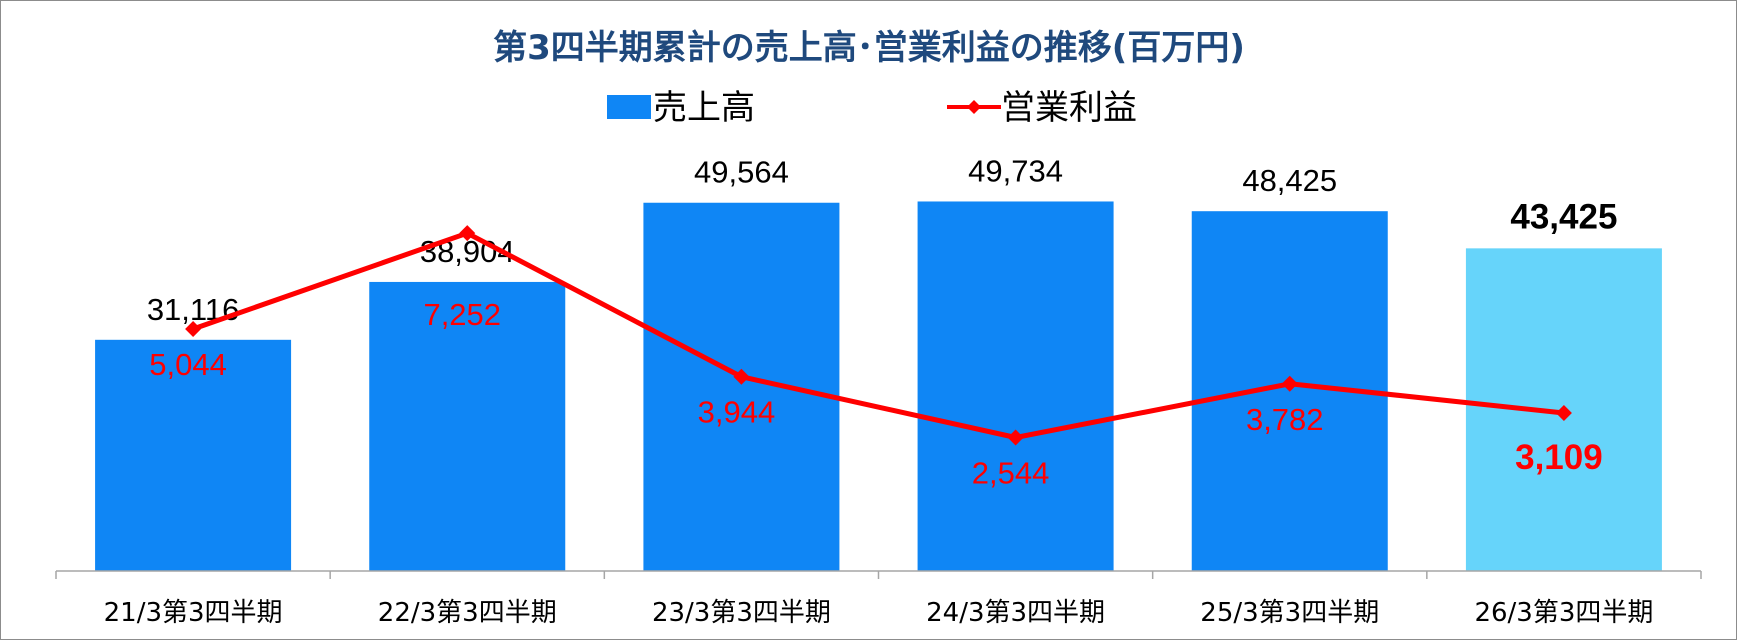 Image resolution: width=1737 pixels, height=641 pixels. What do you see at coordinates (1069, 108) in the screenshot?
I see `legend-label-operating-profit: 営業利益` at bounding box center [1069, 108].